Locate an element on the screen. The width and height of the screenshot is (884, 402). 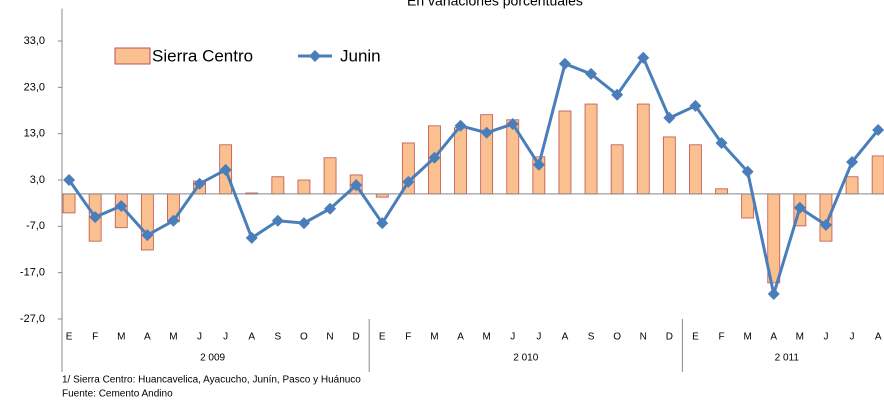
y-tick-label: -27,0 is located at coordinates (32, 319).